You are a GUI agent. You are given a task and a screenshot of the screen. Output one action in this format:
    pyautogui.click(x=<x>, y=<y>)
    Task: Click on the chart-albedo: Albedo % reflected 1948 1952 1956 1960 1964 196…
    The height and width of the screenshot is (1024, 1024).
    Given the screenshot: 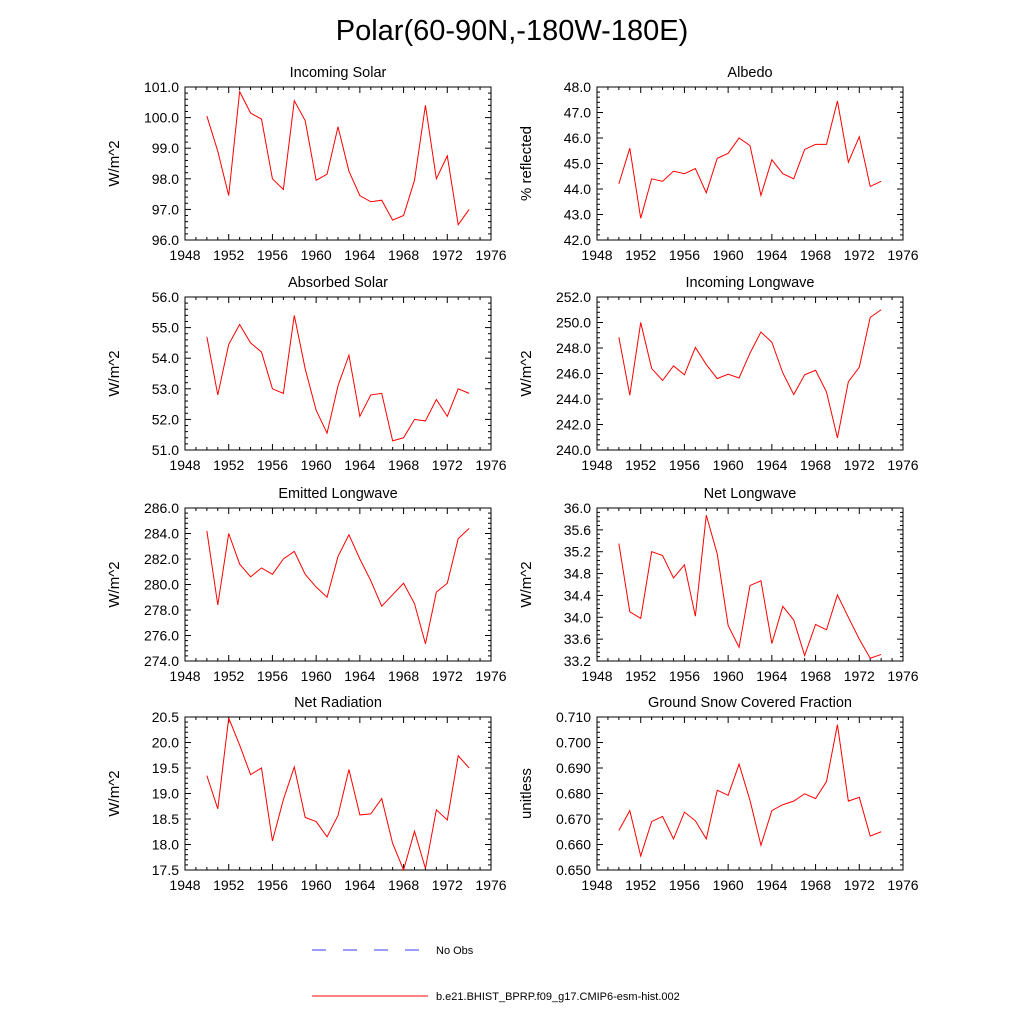 What is the action you would take?
    pyautogui.click(x=718, y=164)
    